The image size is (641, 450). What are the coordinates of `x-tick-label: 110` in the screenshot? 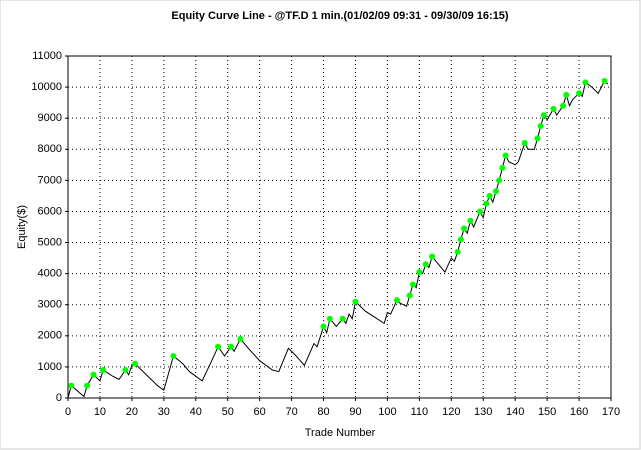 It's located at (420, 412).